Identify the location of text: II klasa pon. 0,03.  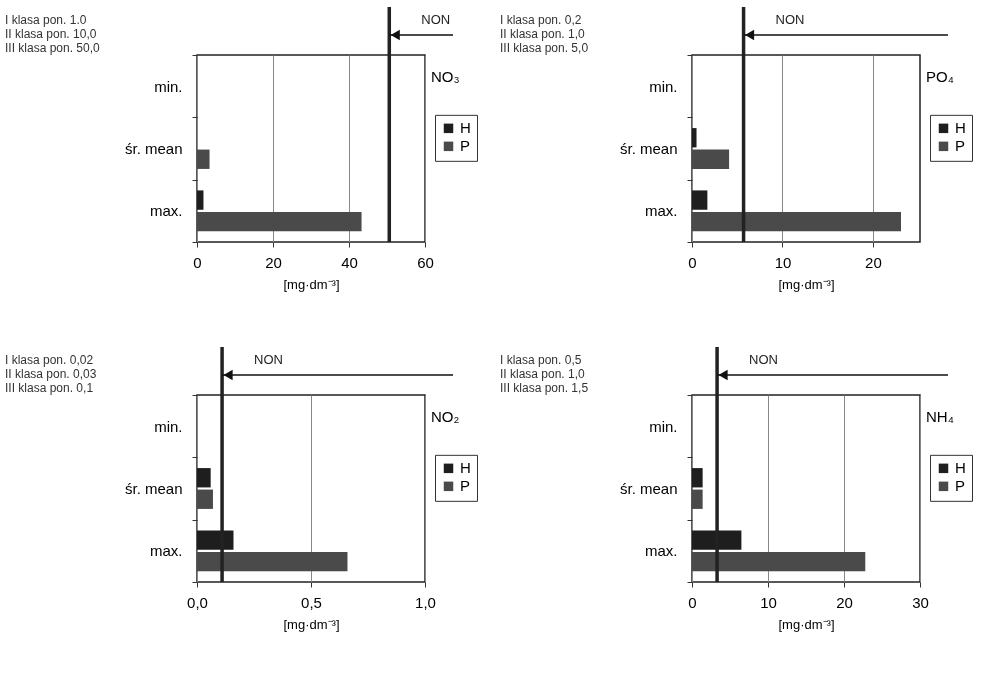
(51, 374).